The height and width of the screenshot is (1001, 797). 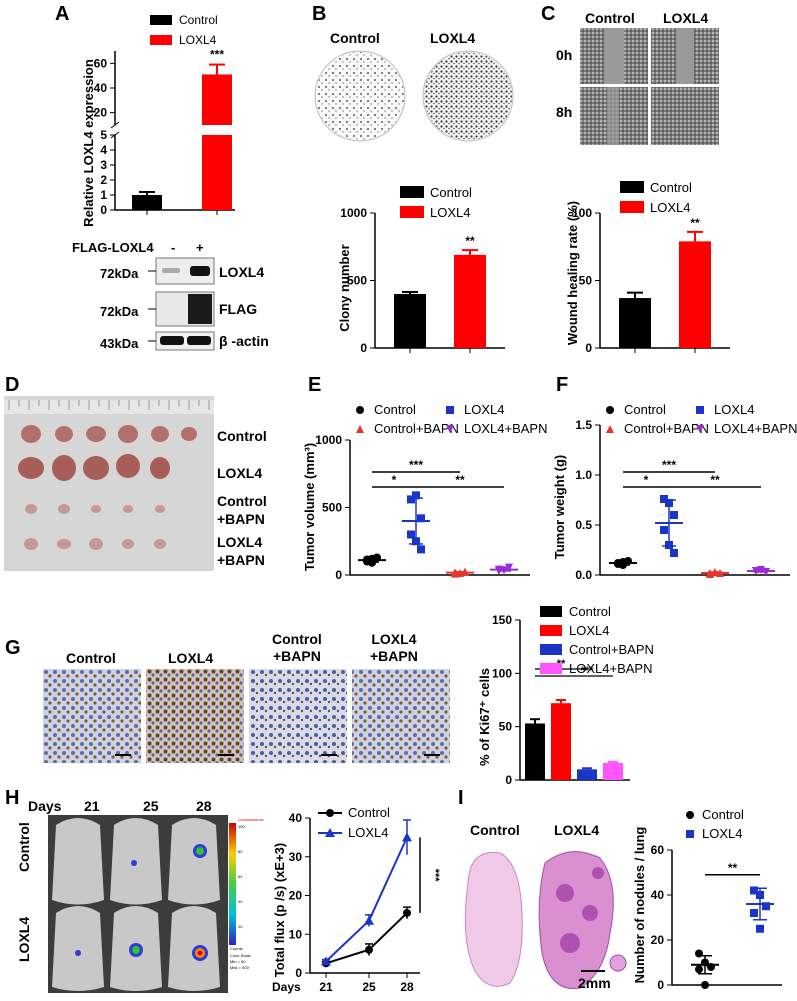 What do you see at coordinates (699, 969) in the screenshot?
I see `data-point-control` at bounding box center [699, 969].